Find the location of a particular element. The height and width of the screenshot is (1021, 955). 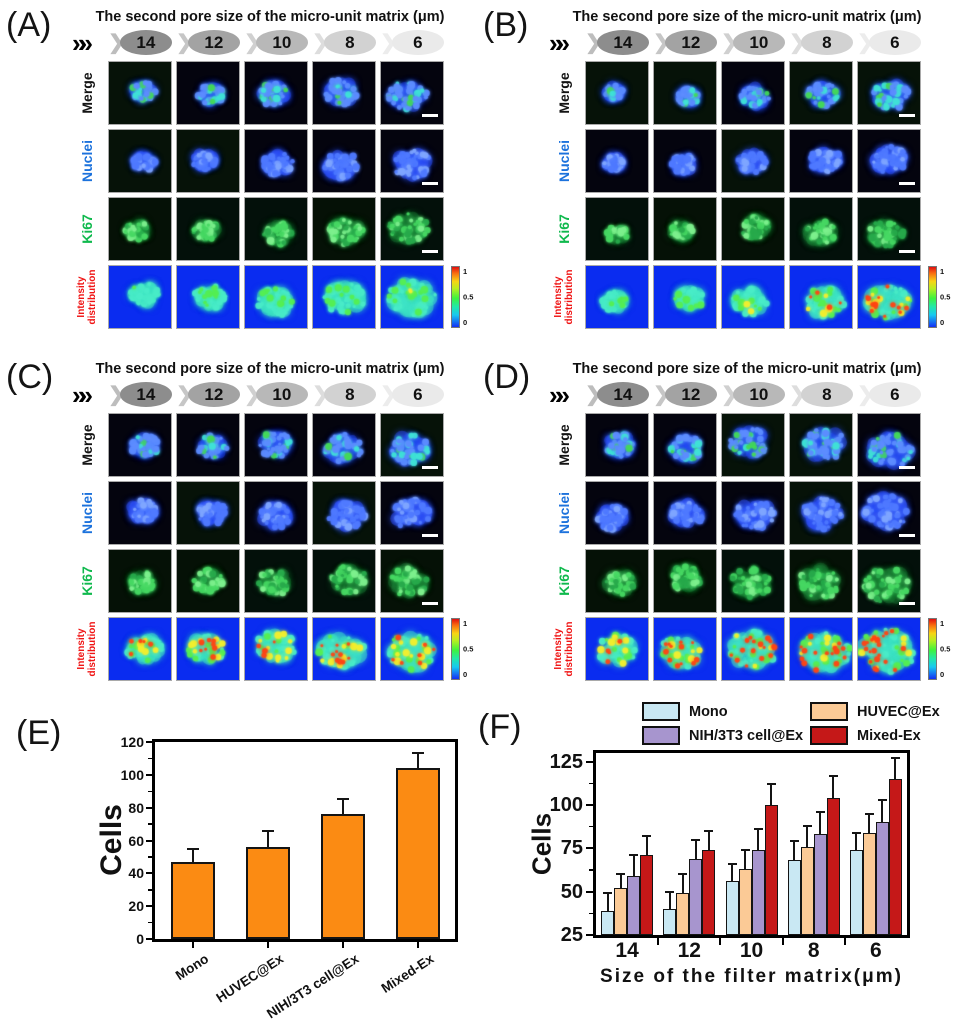

micro-image-nuclei-8um is located at coordinates (344, 160).